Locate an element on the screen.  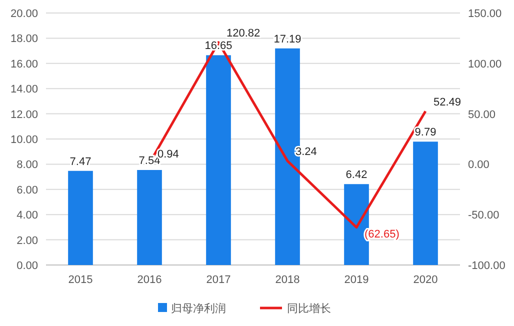
y-tick-label: 4.00 is located at coordinates (27, 216).